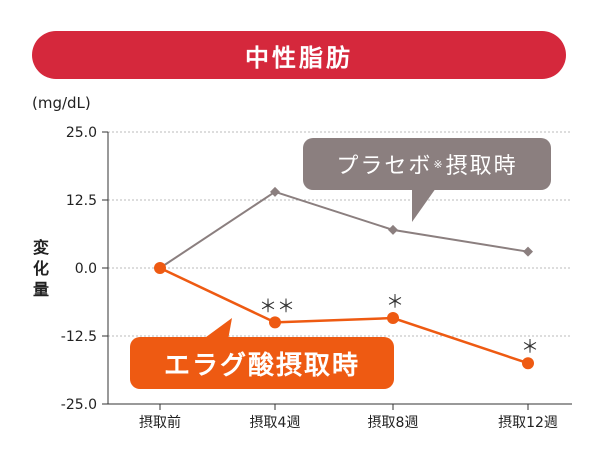 The image size is (600, 460). What do you see at coordinates (81, 133) in the screenshot?
I see `y-tick-label: 25.0` at bounding box center [81, 133].